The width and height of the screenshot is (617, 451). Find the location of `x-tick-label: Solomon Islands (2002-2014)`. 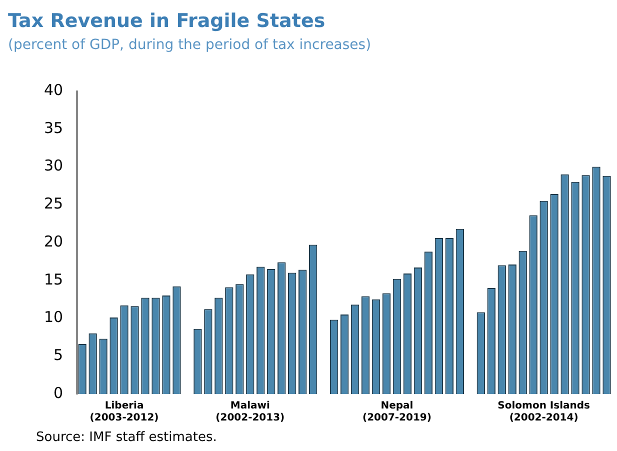

x-tick-label: Solomon Islands (2002-2014) is located at coordinates (544, 412).